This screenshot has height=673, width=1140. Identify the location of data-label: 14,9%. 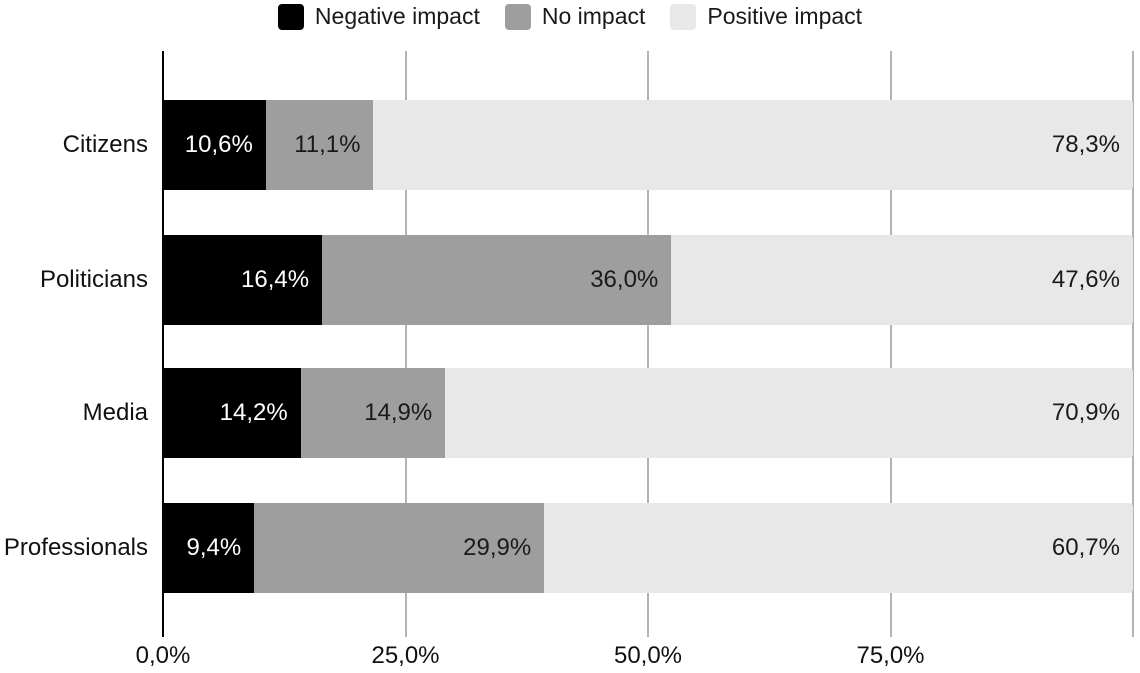
(398, 412).